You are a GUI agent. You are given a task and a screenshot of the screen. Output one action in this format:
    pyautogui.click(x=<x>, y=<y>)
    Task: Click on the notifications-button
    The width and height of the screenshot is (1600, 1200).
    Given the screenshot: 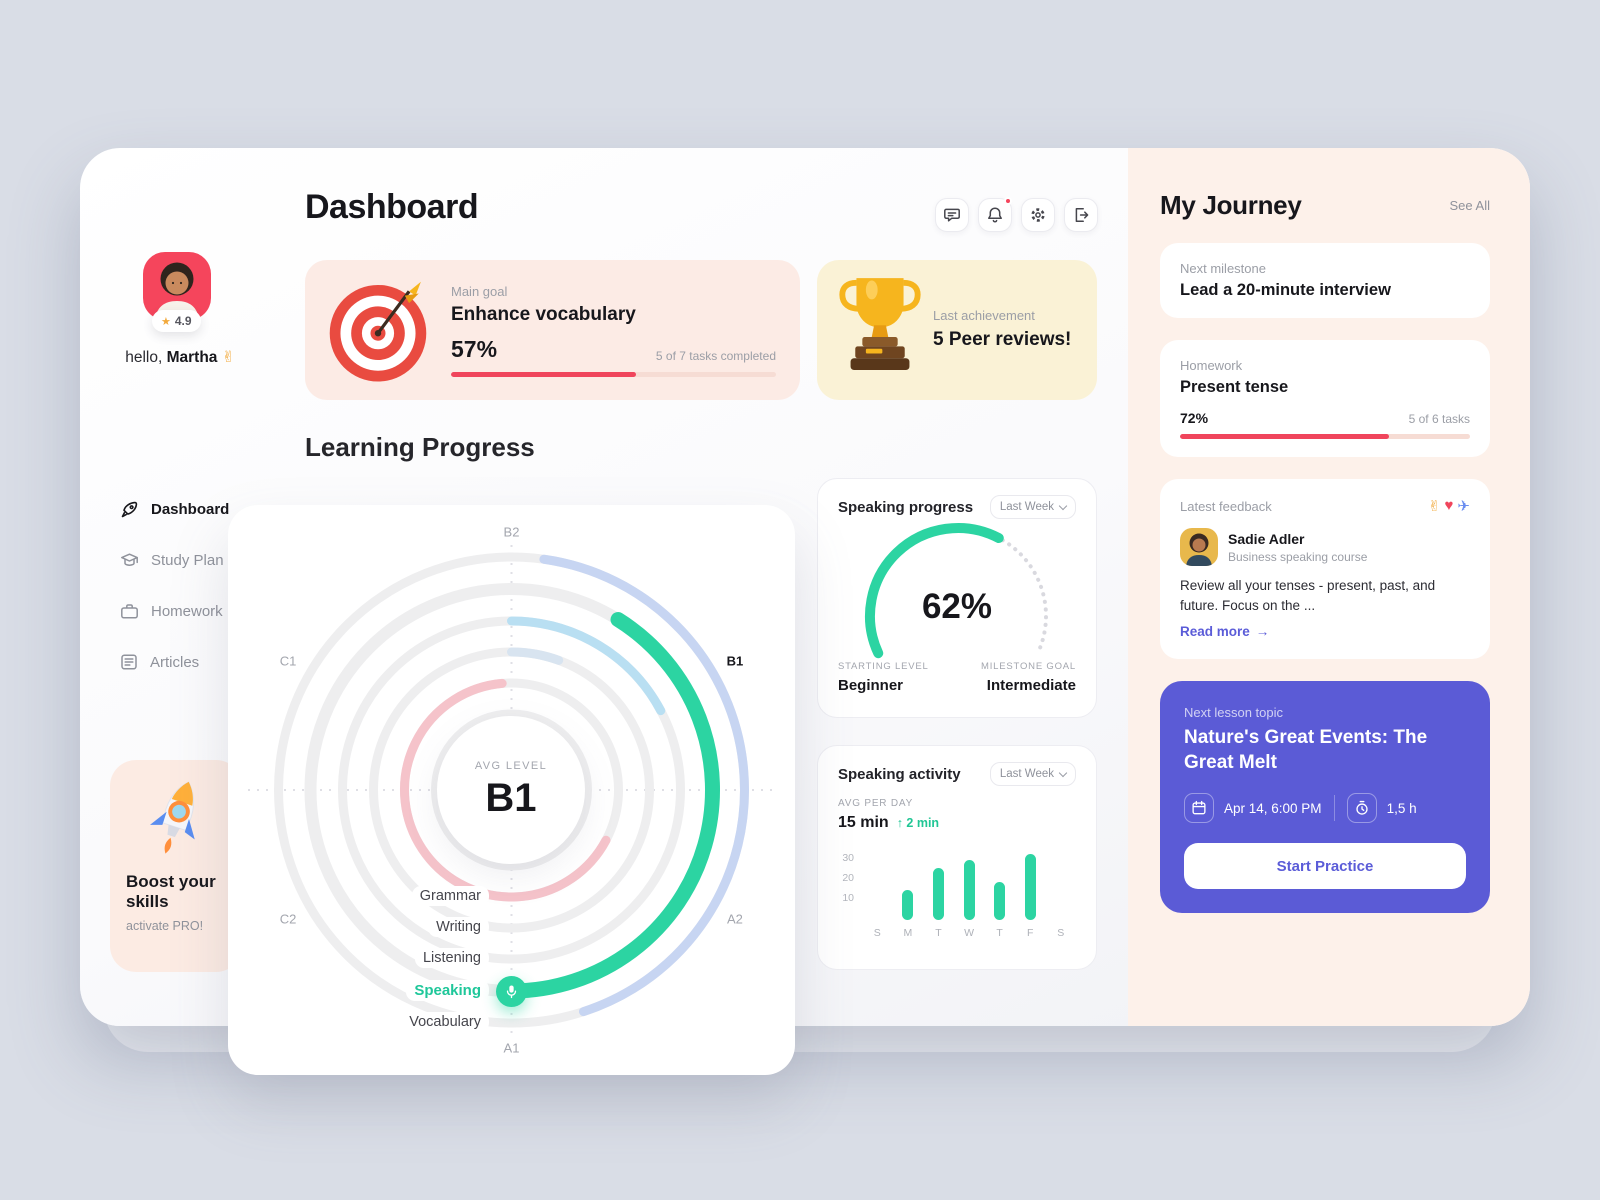 What is the action you would take?
    pyautogui.click(x=995, y=214)
    